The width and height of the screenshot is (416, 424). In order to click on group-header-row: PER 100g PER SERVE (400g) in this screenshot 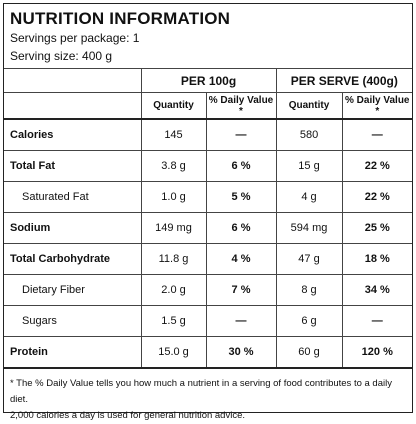, I will do `click(208, 80)`.